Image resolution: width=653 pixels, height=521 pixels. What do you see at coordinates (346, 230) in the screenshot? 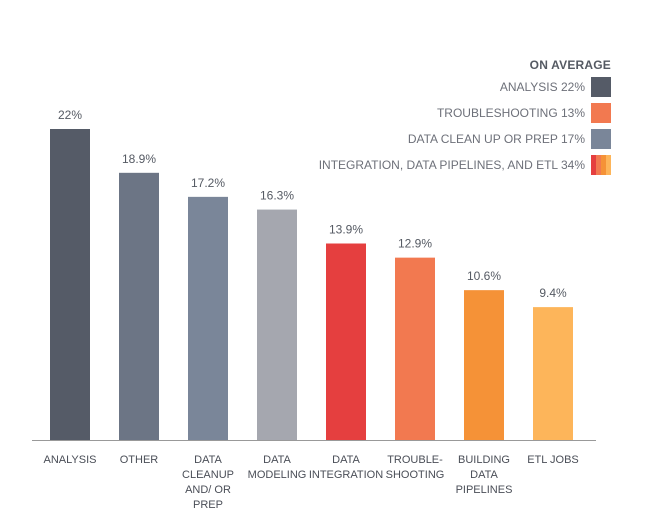
I see `bar-value-label: 13.9%` at bounding box center [346, 230].